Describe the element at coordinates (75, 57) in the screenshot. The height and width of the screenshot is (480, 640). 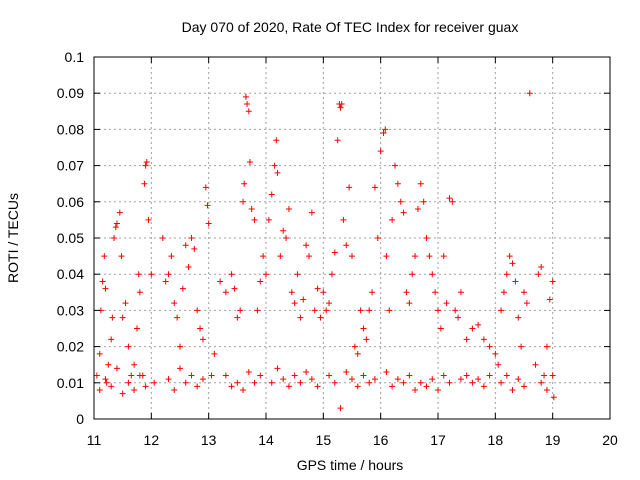
I see `y-tick-label: 0.1` at that location.